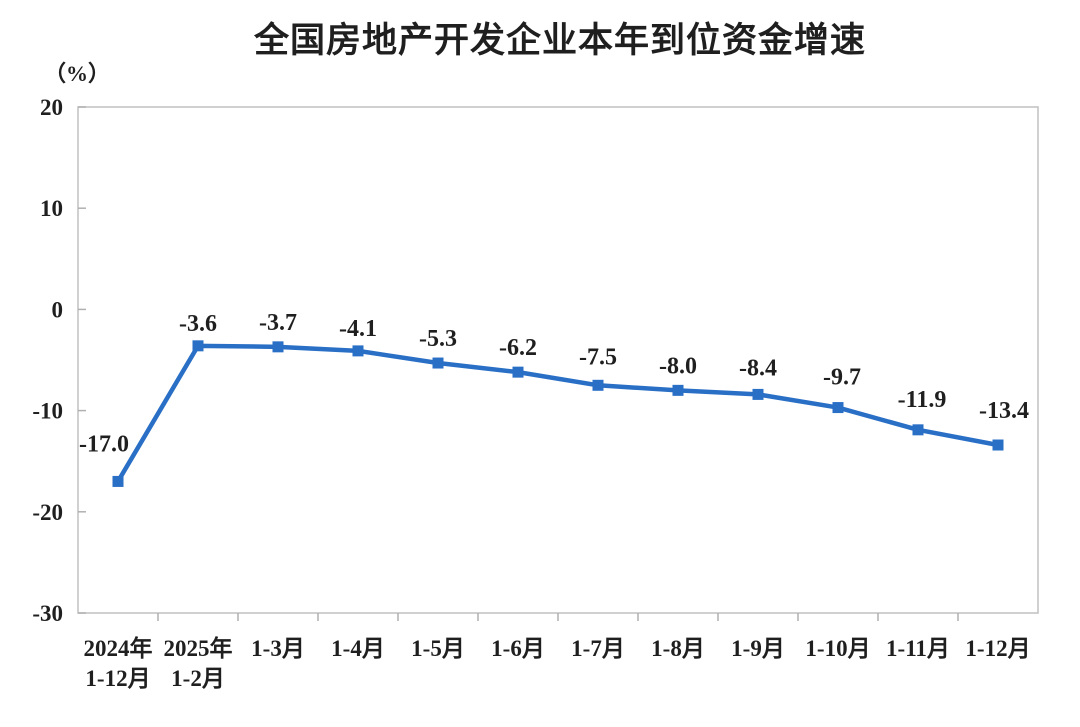  I want to click on data-point-label: -6.2, so click(518, 348).